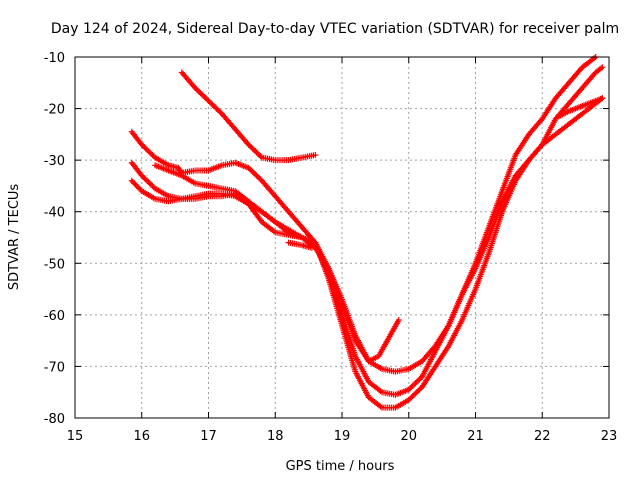 This screenshot has height=480, width=640. I want to click on series-track-f, so click(300, 245).